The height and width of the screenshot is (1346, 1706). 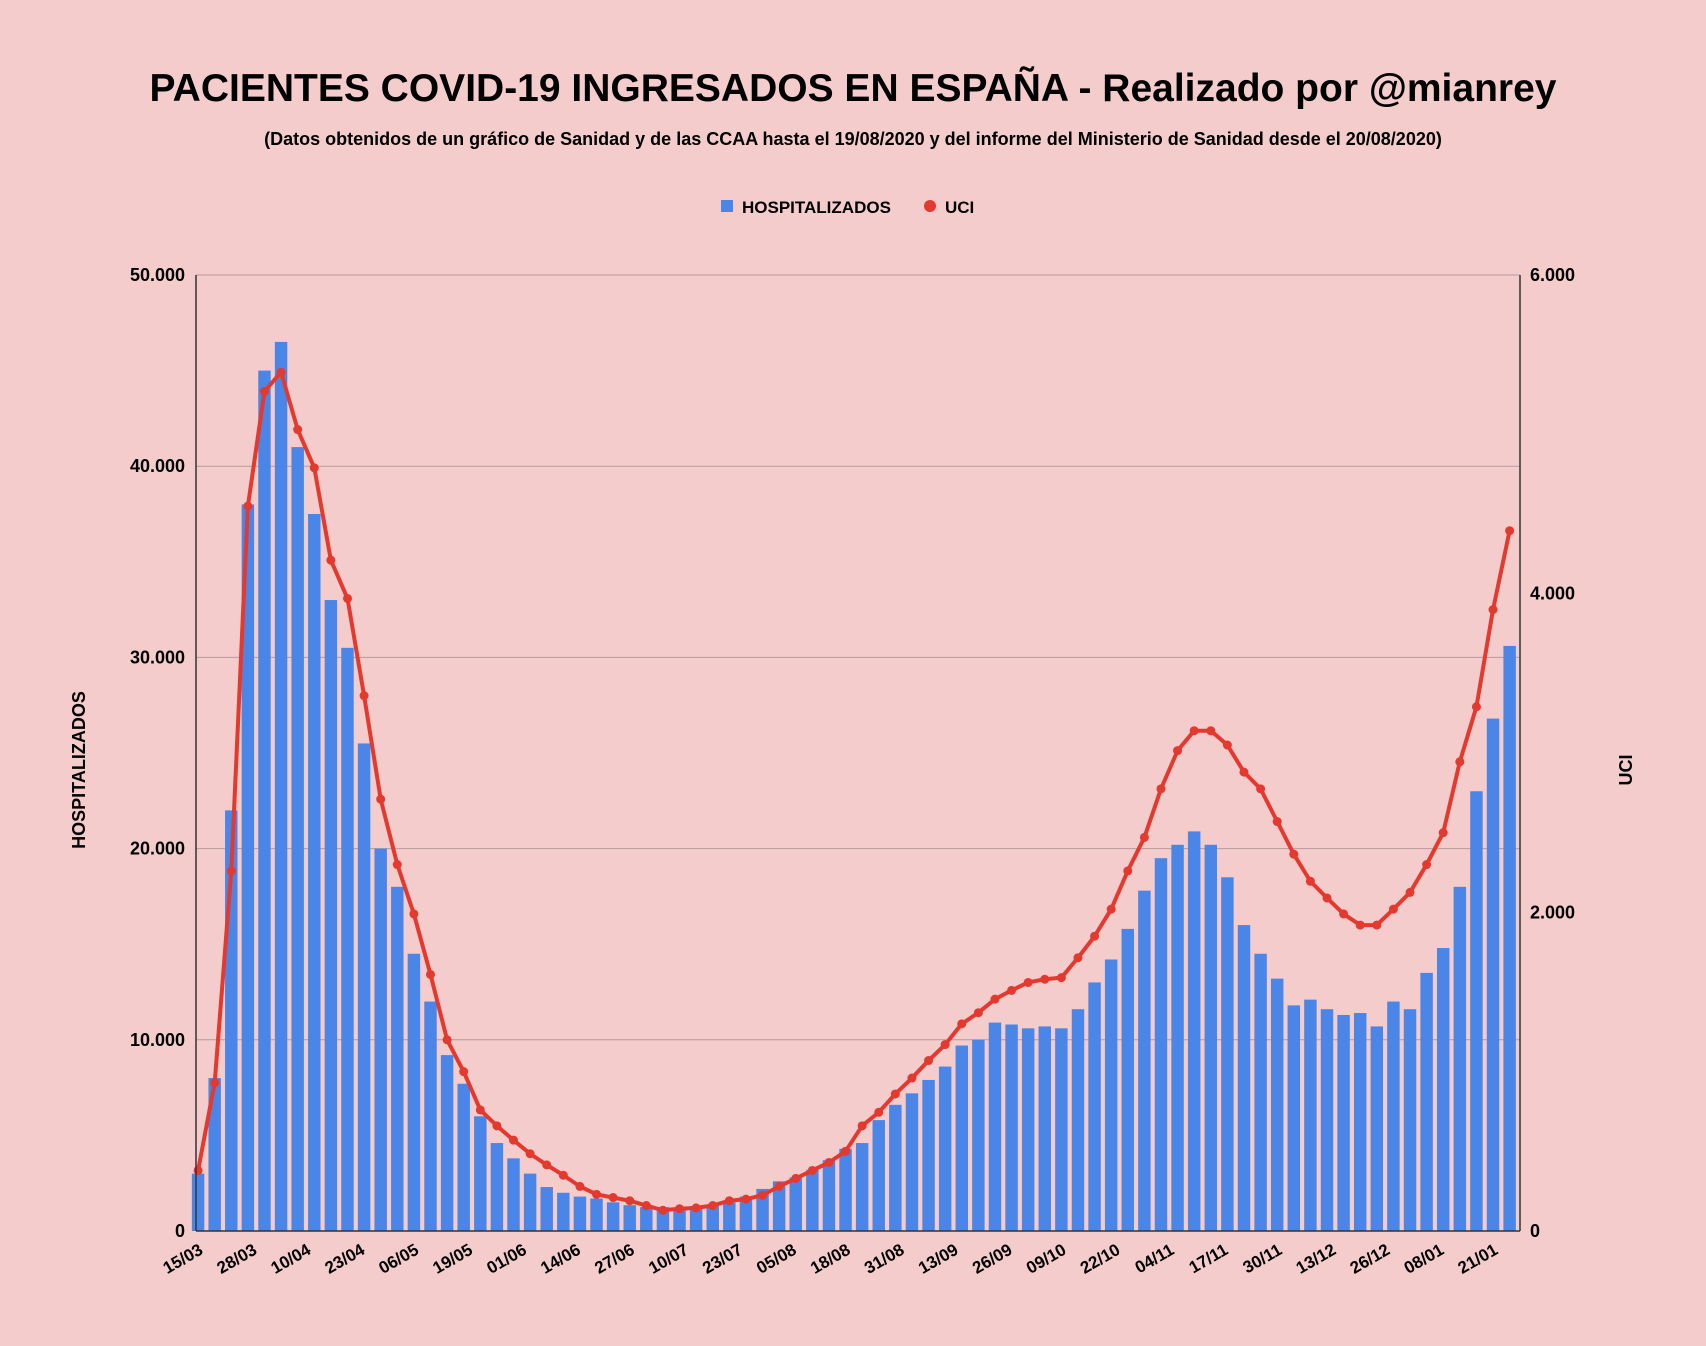 What do you see at coordinates (1552, 275) in the screenshot?
I see `y-right-tick-label: 6.000` at bounding box center [1552, 275].